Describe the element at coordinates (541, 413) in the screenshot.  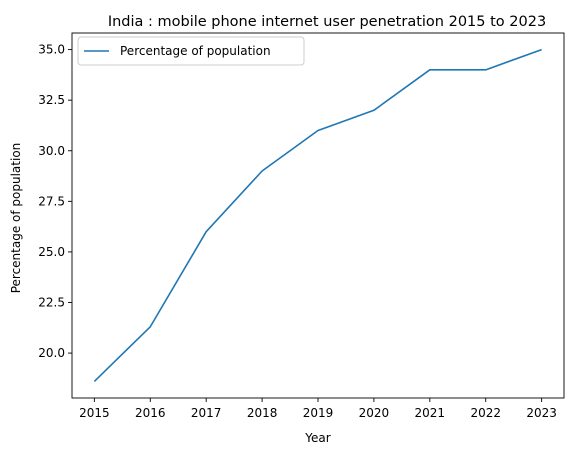
I see `x-tick-label: 2023` at that location.